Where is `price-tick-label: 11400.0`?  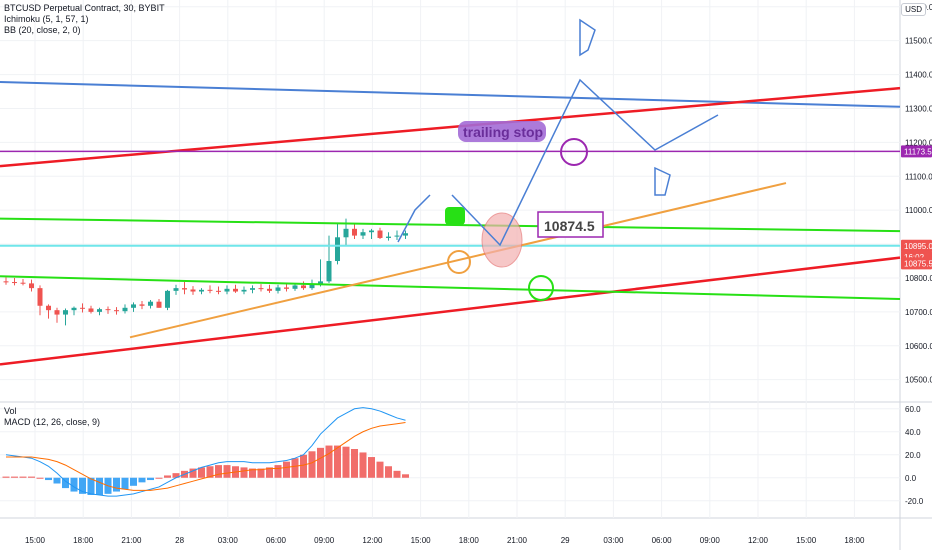
price-tick-label: 11400.0 is located at coordinates (918, 75).